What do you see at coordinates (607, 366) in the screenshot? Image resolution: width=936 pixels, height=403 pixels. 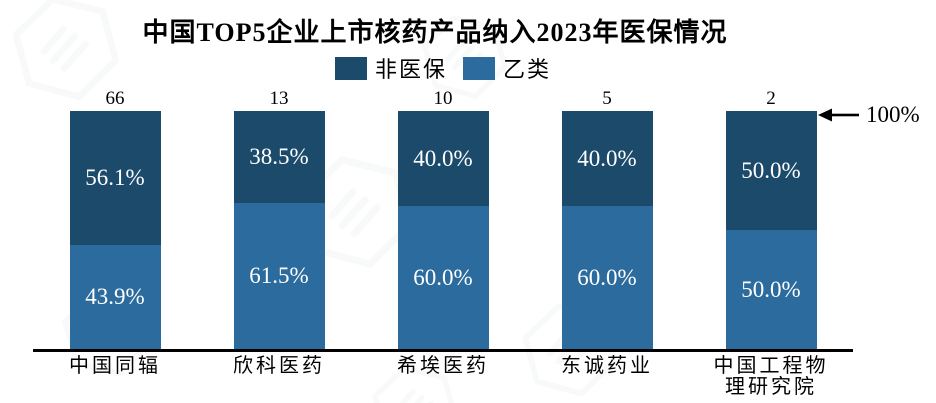 I see `x-axis-label: 东诚药业` at bounding box center [607, 366].